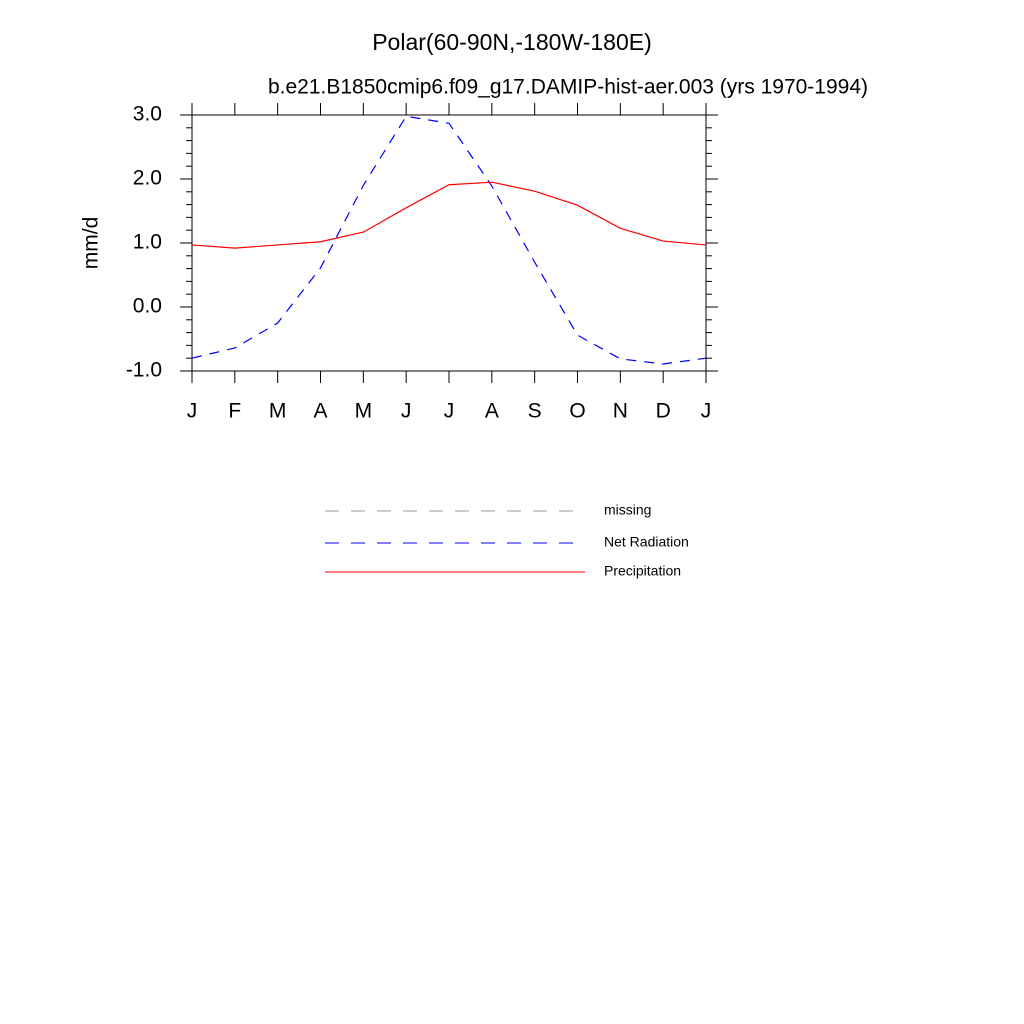  What do you see at coordinates (147, 242) in the screenshot?
I see `y-tick-label: 1.0` at bounding box center [147, 242].